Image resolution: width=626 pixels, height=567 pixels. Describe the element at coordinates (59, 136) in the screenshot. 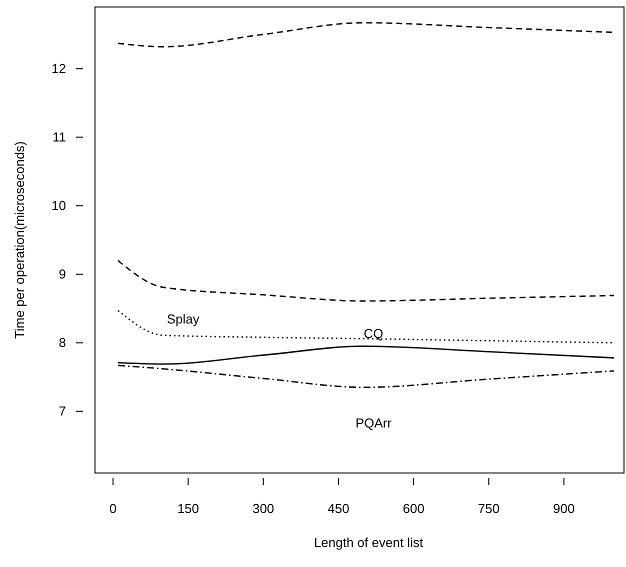

I see `y-tick-label: 11` at that location.